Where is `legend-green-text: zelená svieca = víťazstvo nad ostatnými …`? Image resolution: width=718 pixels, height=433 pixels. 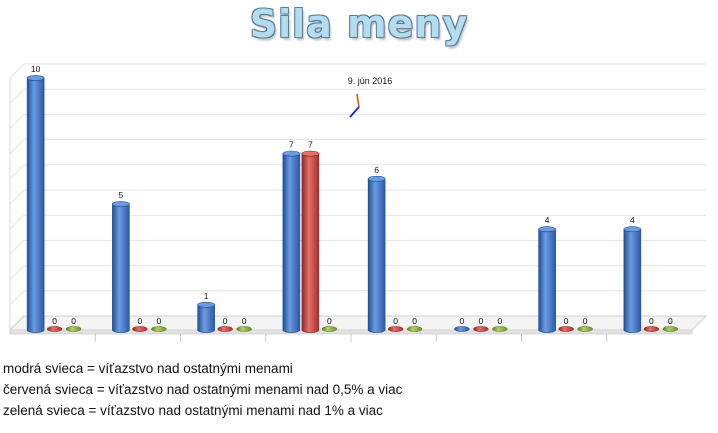 legend-green-text: zelená svieca = víťazstvo nad ostatnými … is located at coordinates (193, 410).